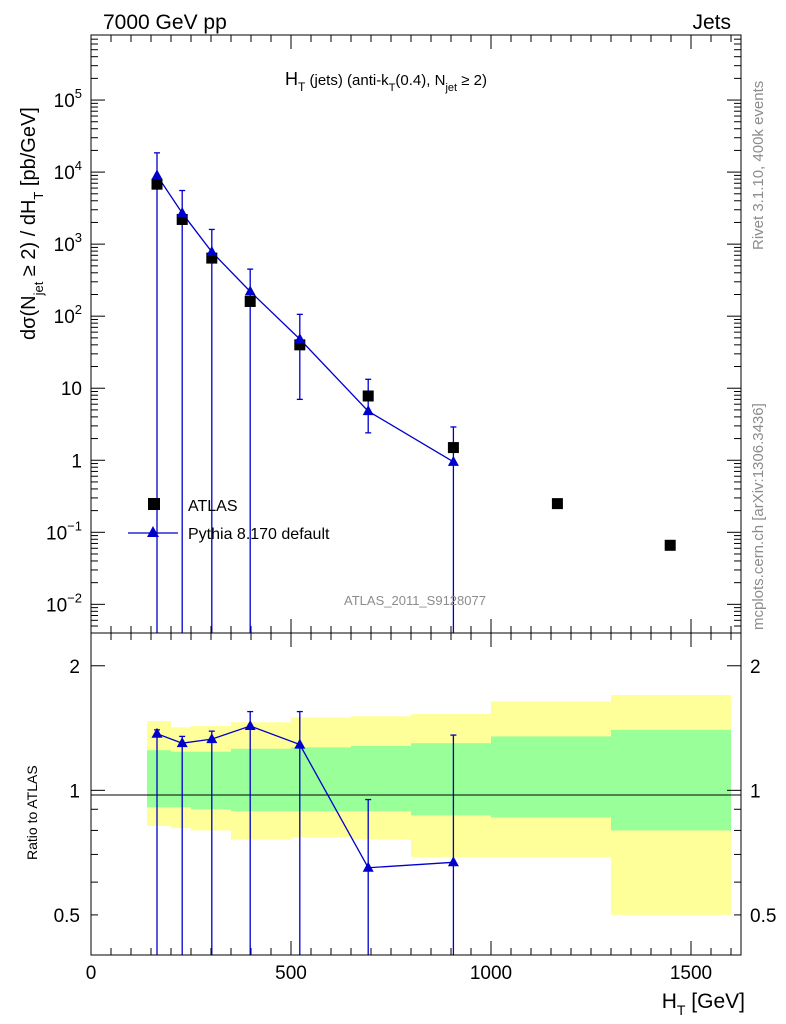  Describe the element at coordinates (691, 973) in the screenshot. I see `ratio-xtick-label: 1500` at that location.